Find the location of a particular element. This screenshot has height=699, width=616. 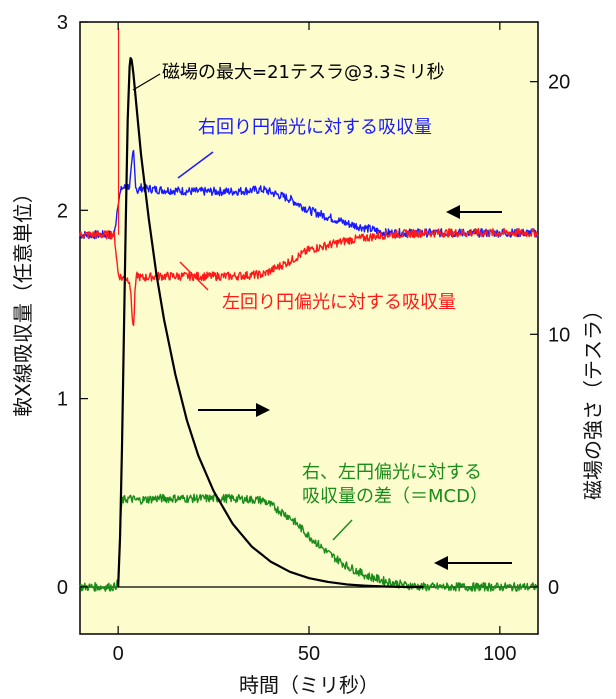

x-axis-title: 時間（ミリ秒） is located at coordinates (309, 685).